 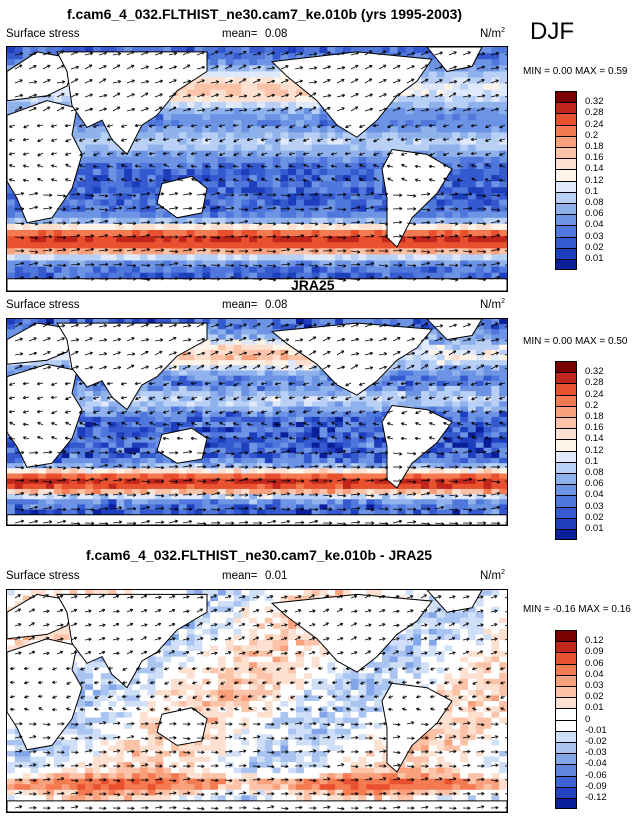 I want to click on panel-3-variable: Surface stress, so click(x=43, y=576).